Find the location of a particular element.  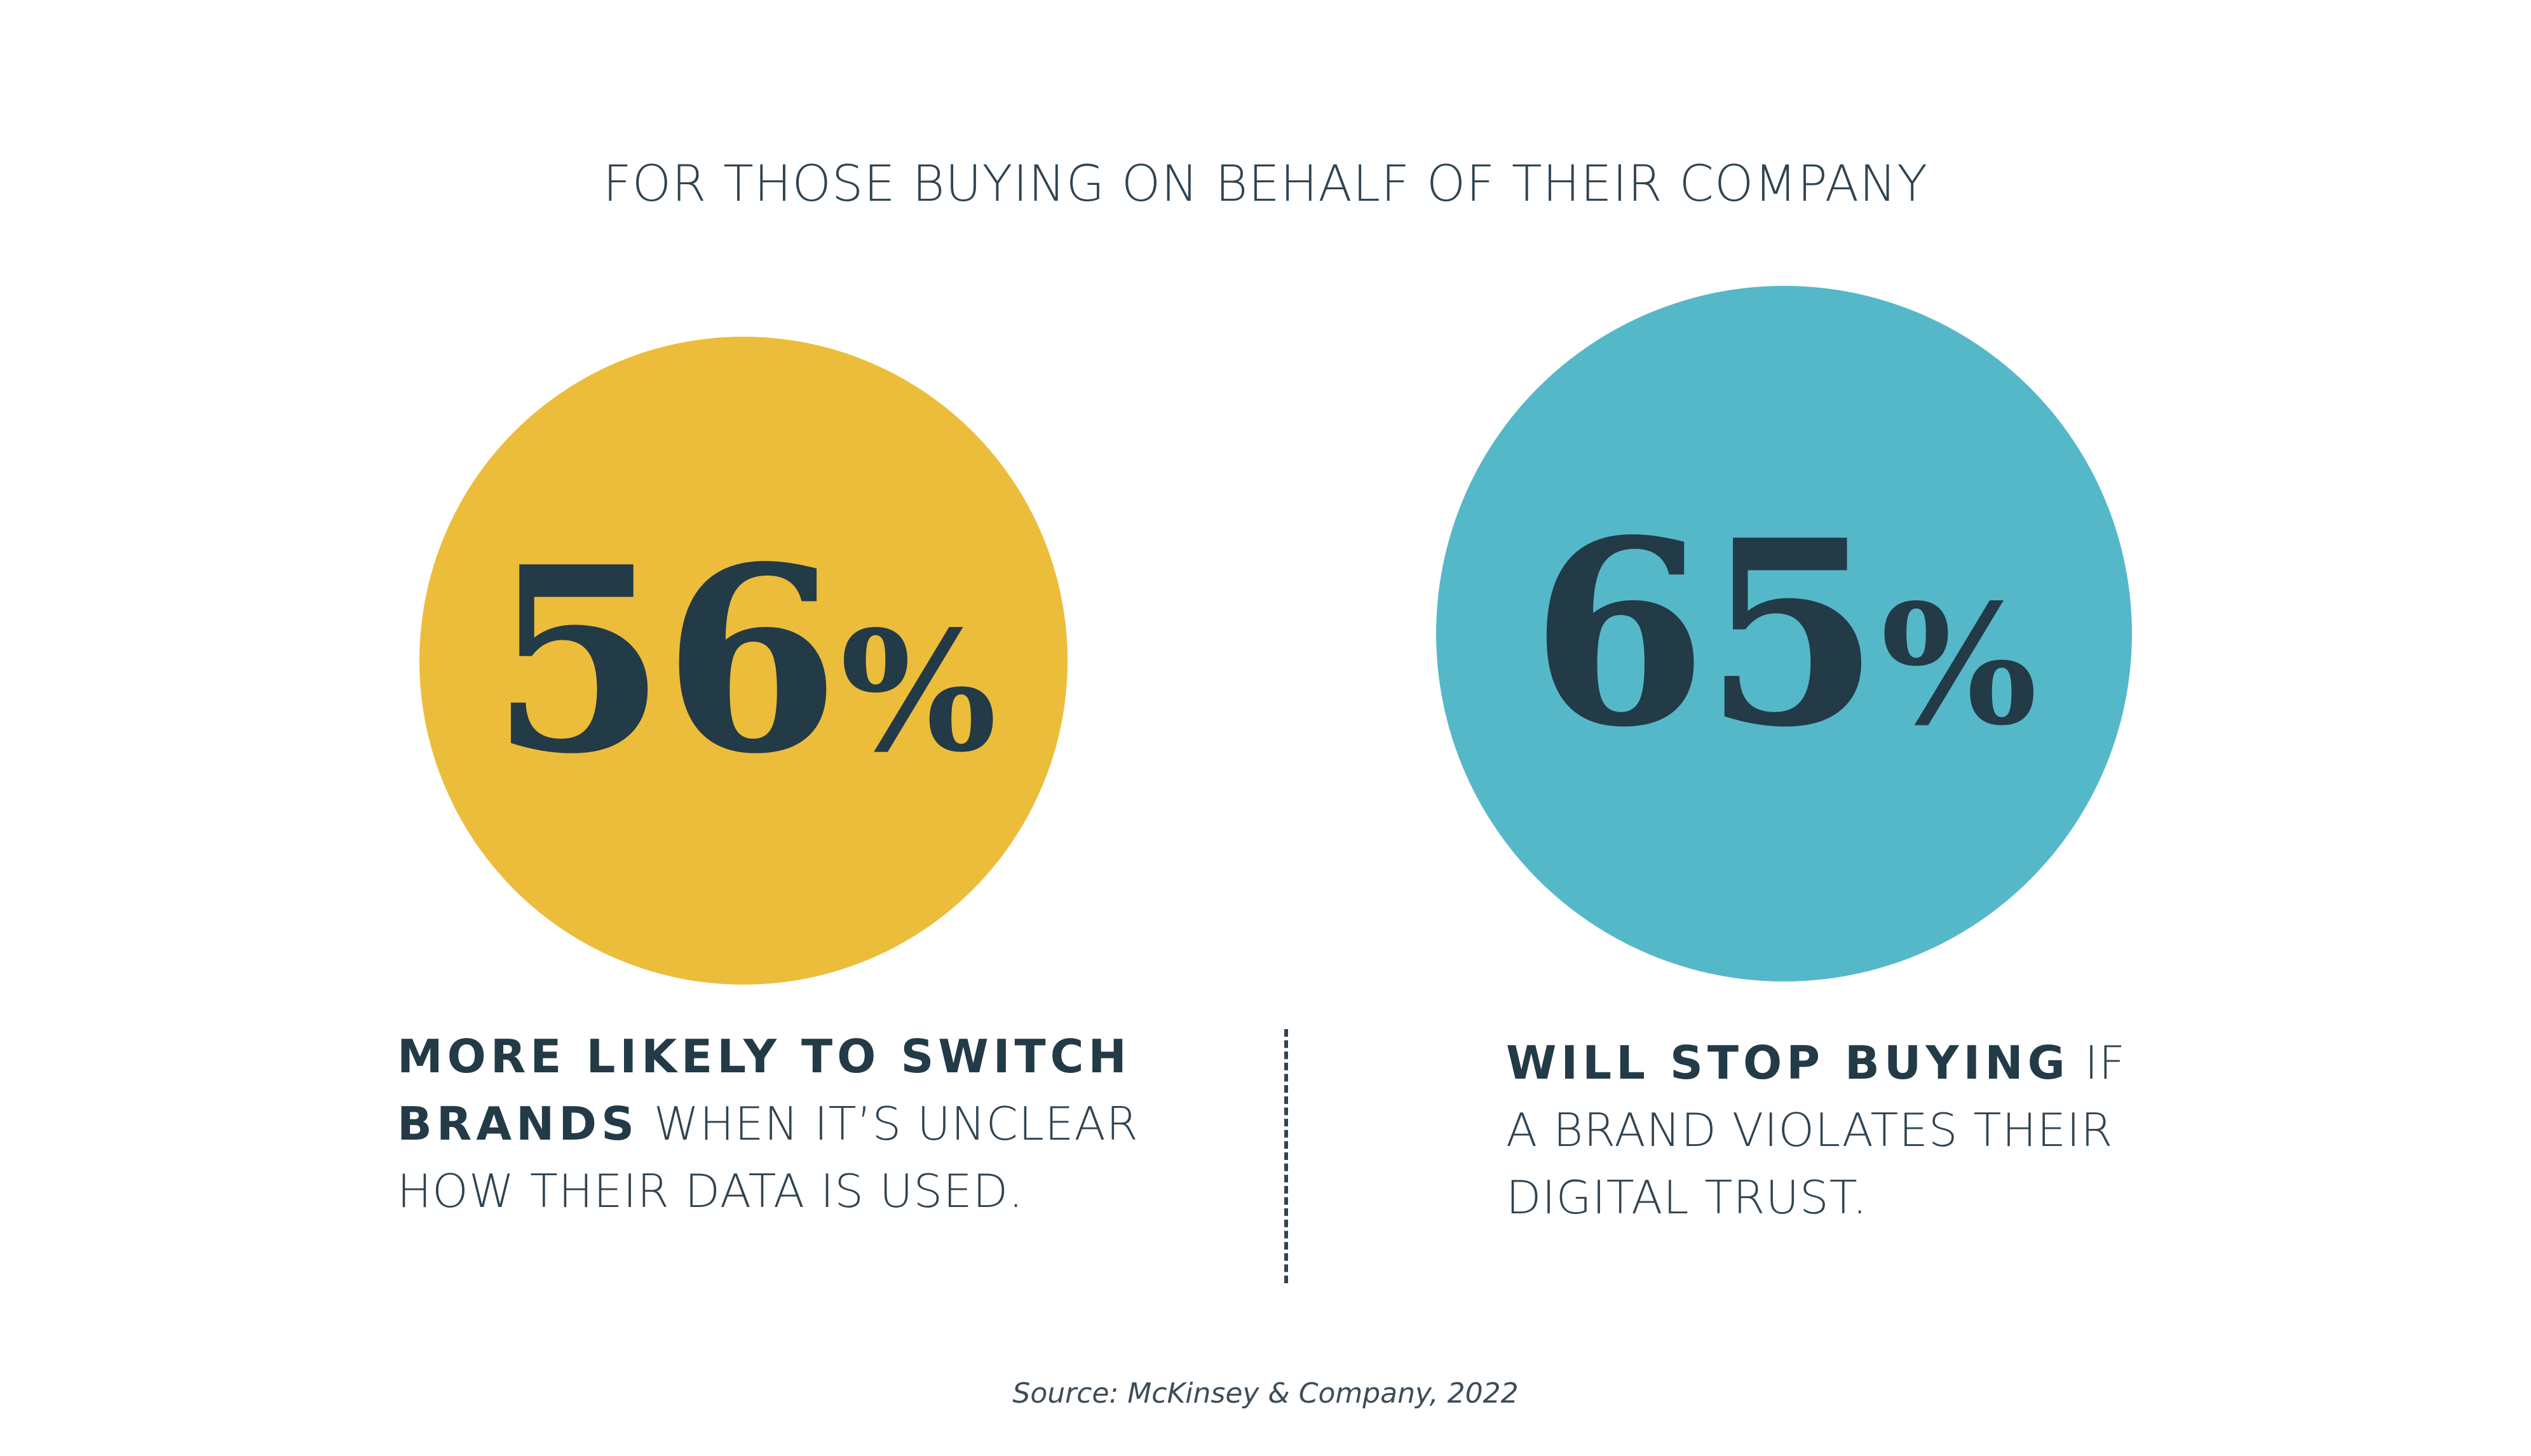

stat-circle-teal: 65% is located at coordinates (1784, 634).